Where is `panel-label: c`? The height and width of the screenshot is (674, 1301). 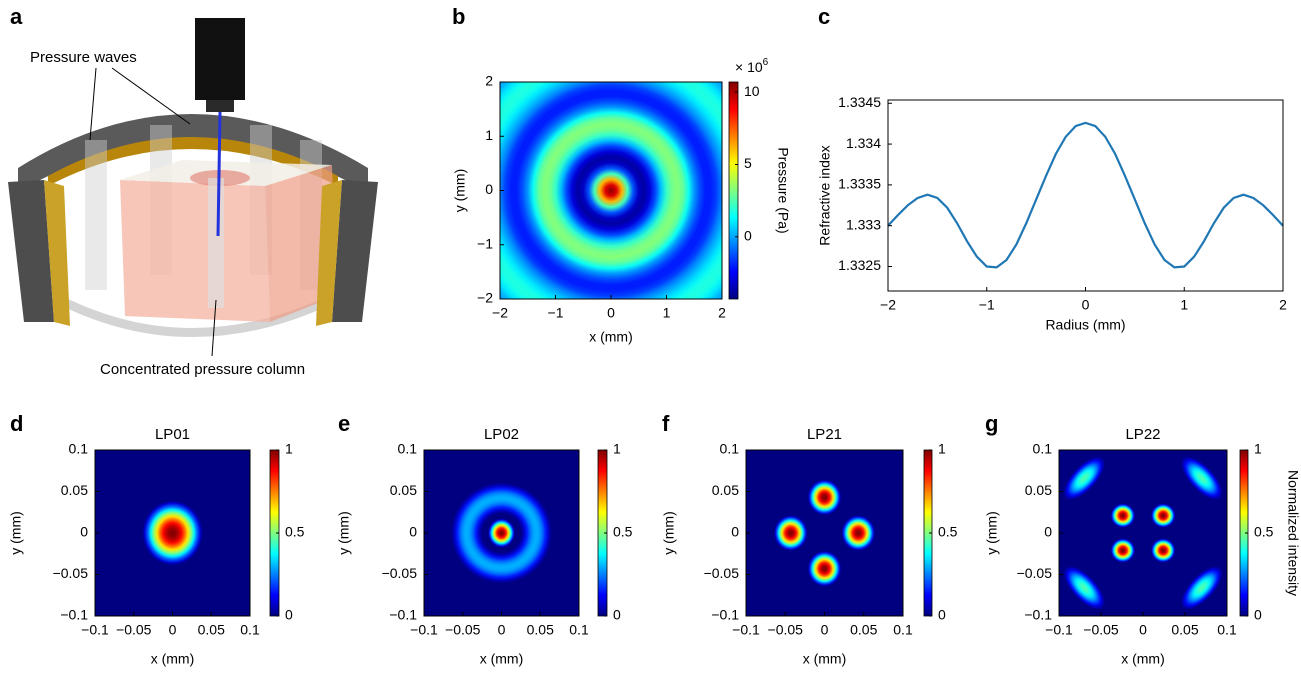 panel-label: c is located at coordinates (824, 16).